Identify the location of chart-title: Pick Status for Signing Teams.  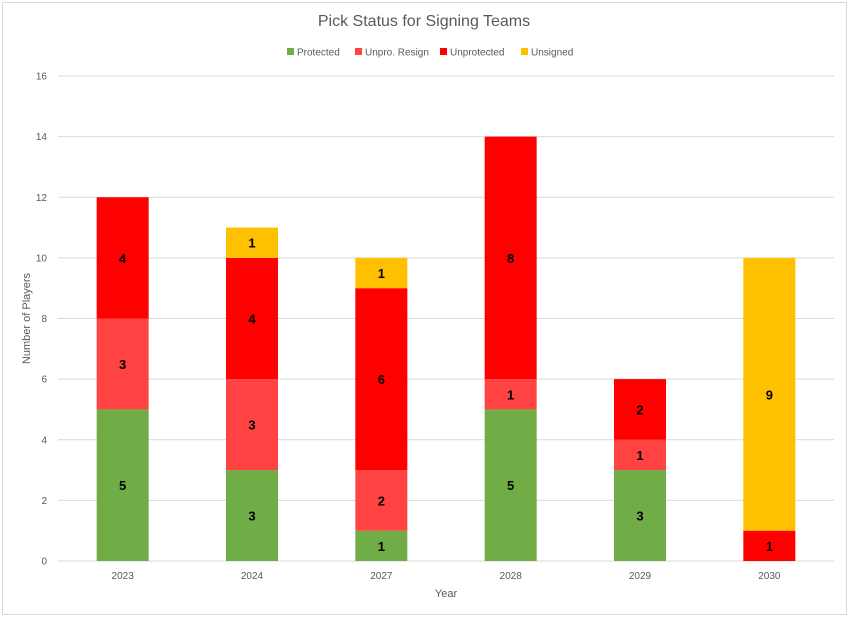
(424, 21).